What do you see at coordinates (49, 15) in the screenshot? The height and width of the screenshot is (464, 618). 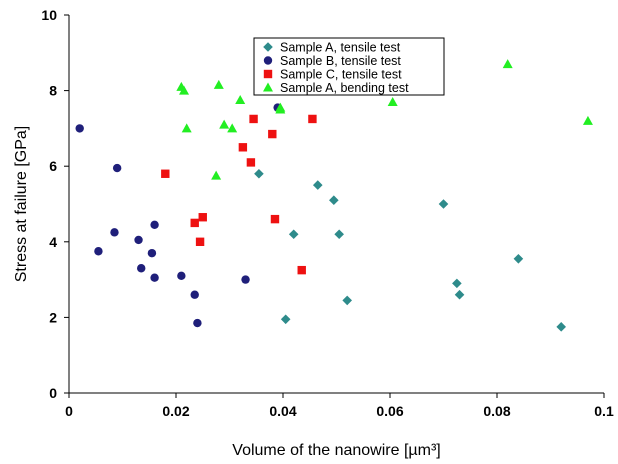 I see `y-tick-label: 10` at bounding box center [49, 15].